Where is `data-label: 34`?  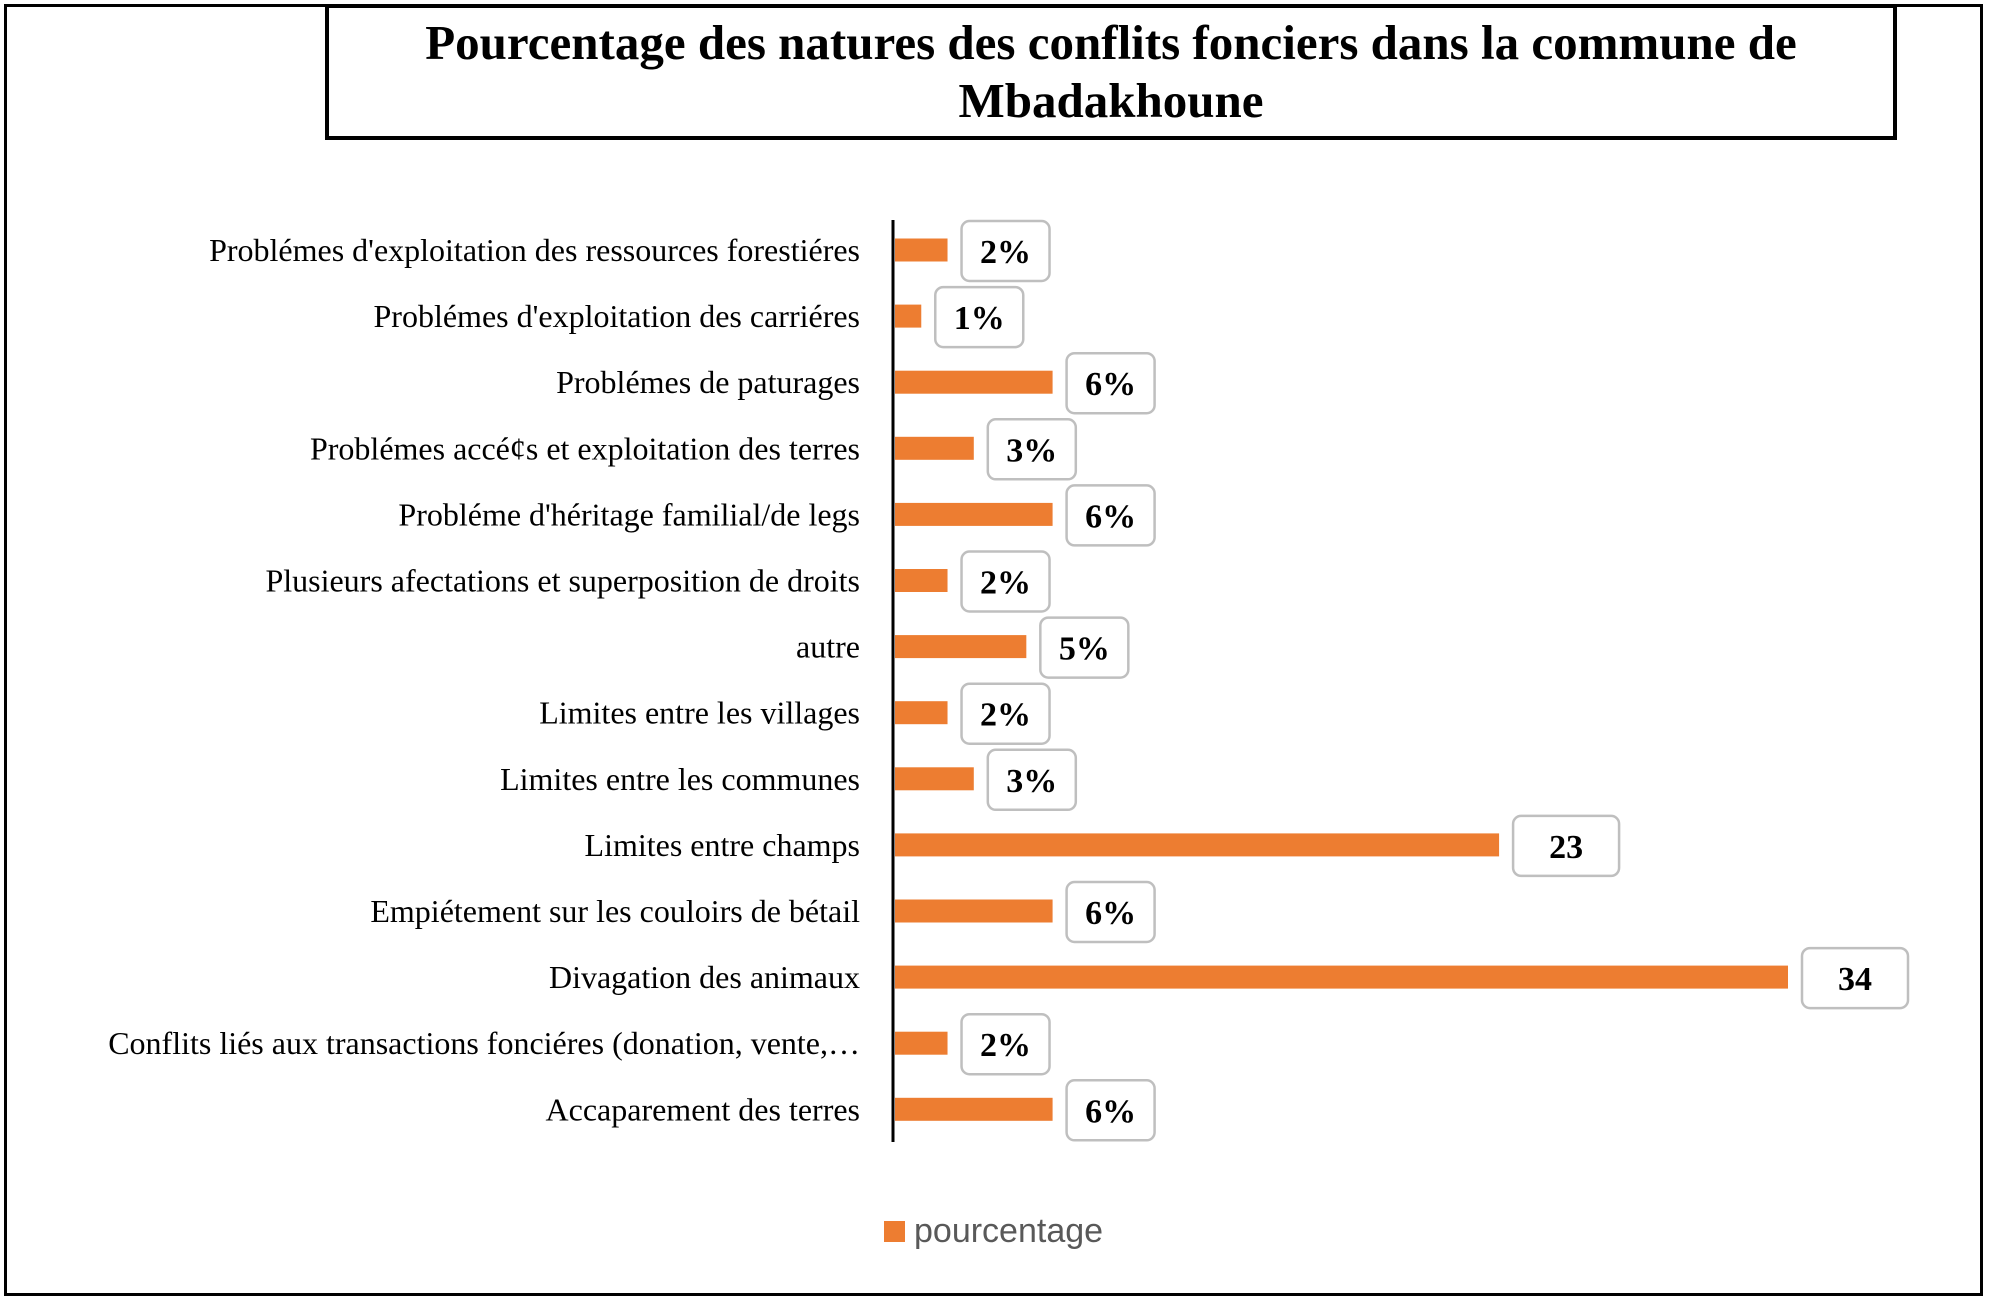 data-label: 34 is located at coordinates (1855, 978).